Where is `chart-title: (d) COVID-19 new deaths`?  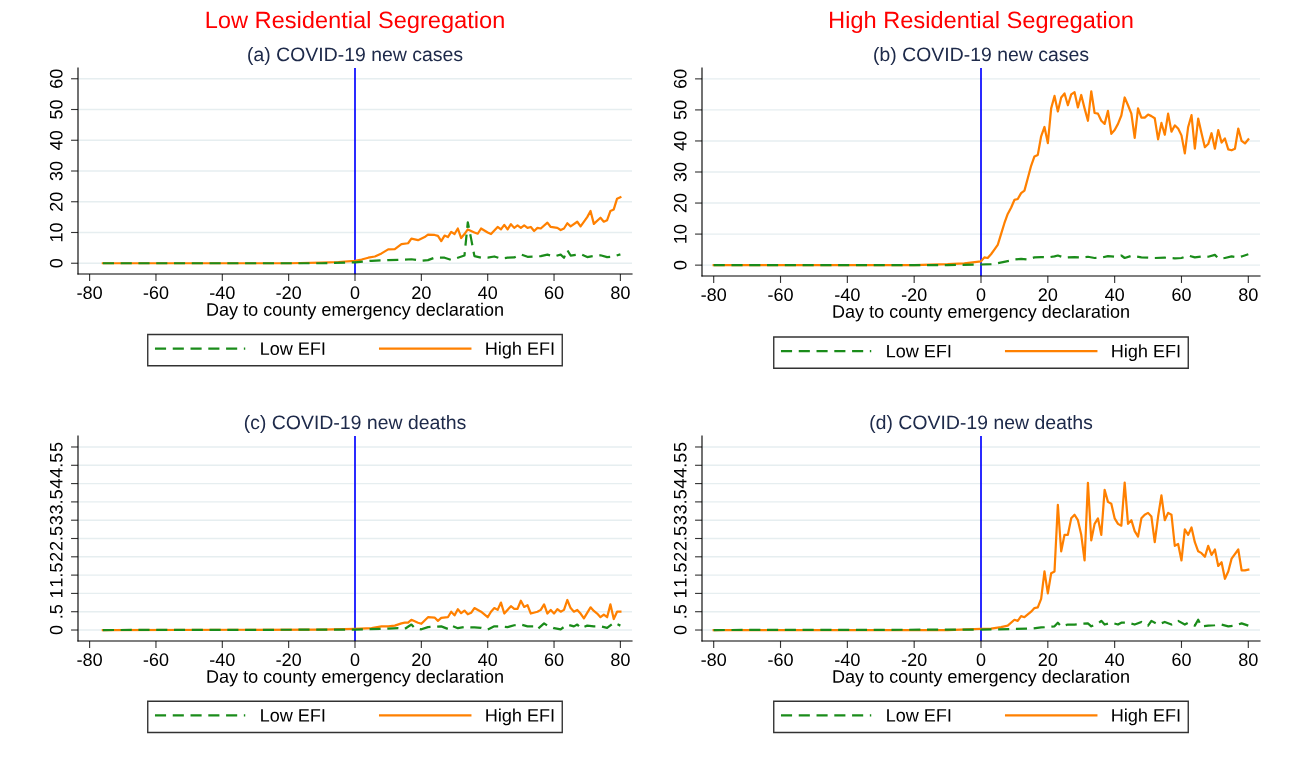
chart-title: (d) COVID-19 new deaths is located at coordinates (981, 424).